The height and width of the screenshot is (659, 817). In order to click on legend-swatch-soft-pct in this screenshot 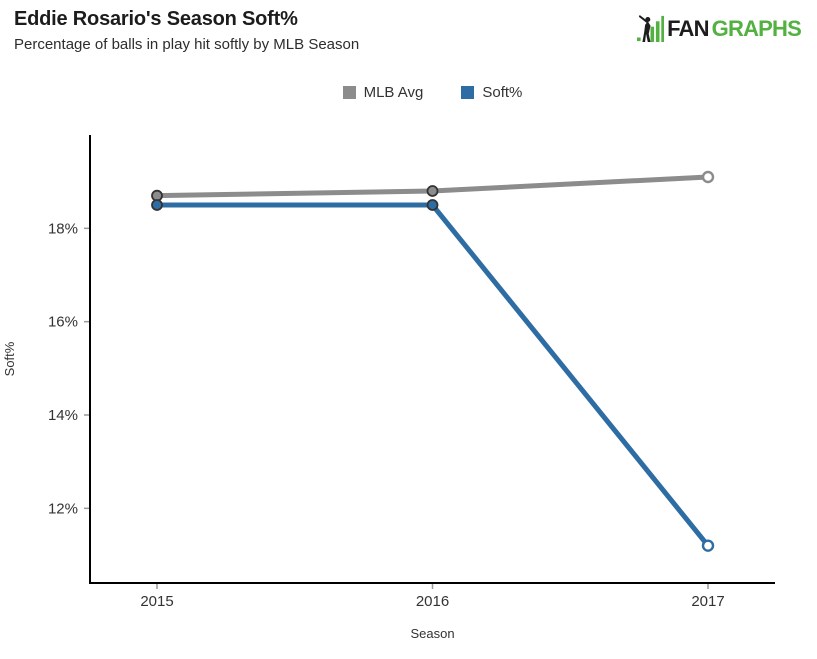, I will do `click(468, 92)`.